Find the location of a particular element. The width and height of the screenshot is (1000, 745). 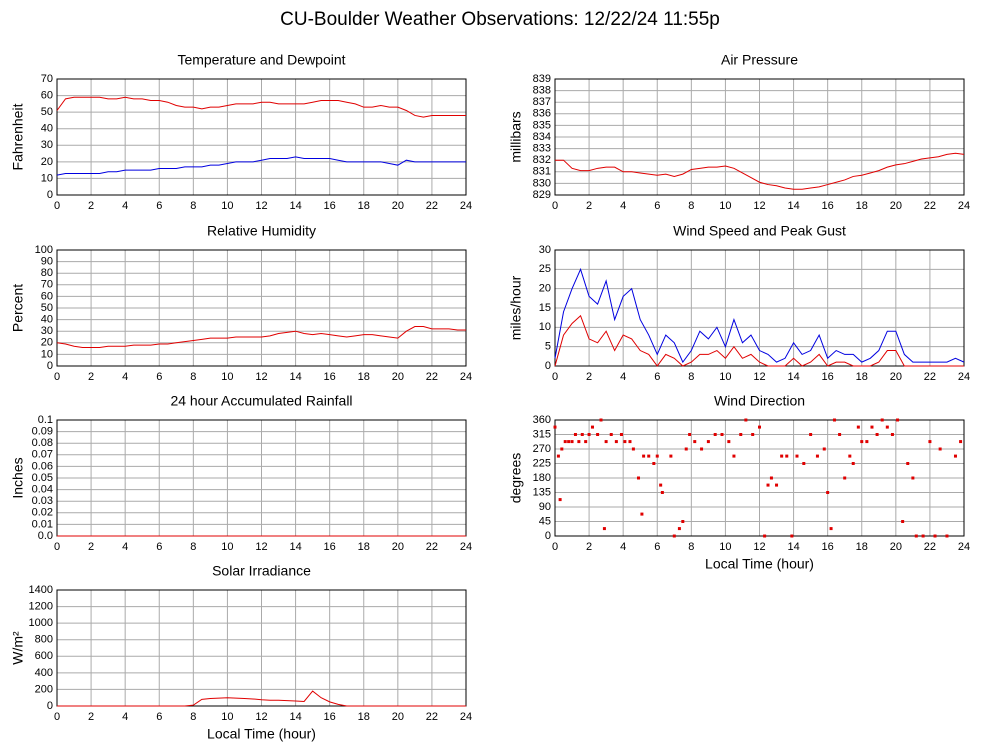

y-tick-label: 270 is located at coordinates (542, 449).